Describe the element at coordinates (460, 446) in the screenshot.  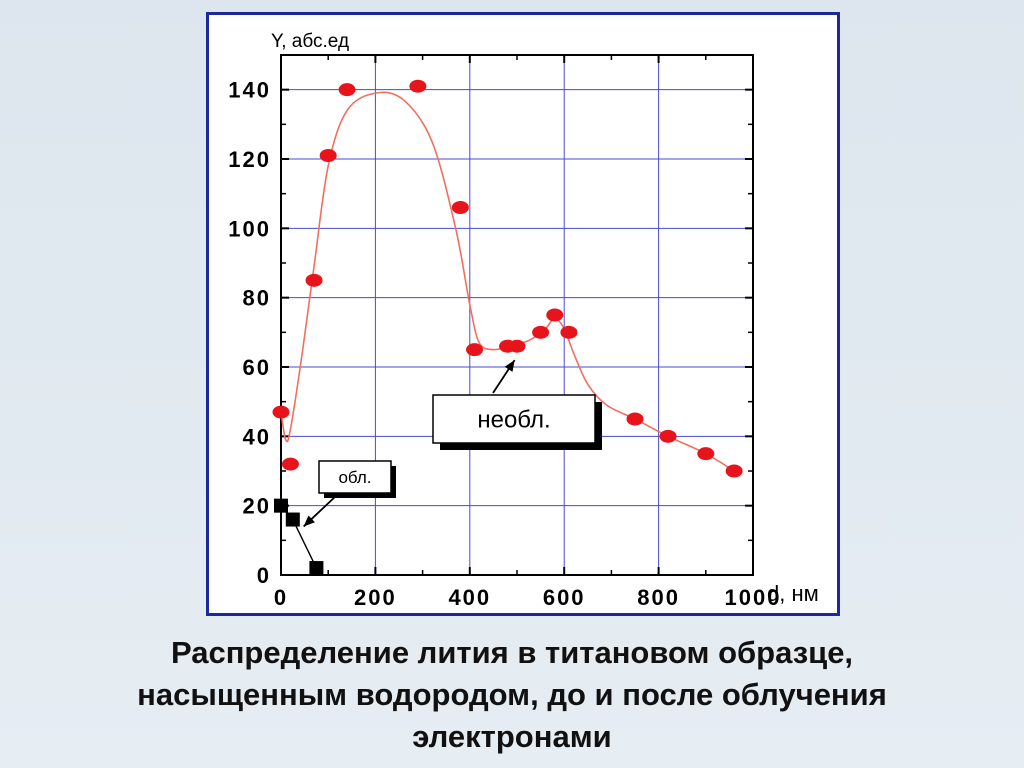
I see `annotations: необл. обл.` at that location.